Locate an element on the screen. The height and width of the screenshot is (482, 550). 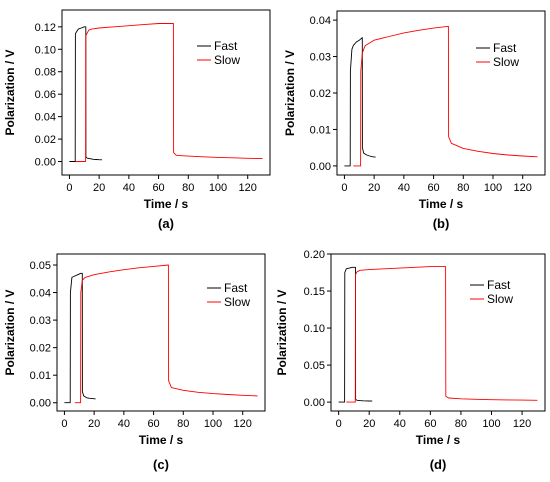
panel-d-plot-frame is located at coordinates (438, 332).